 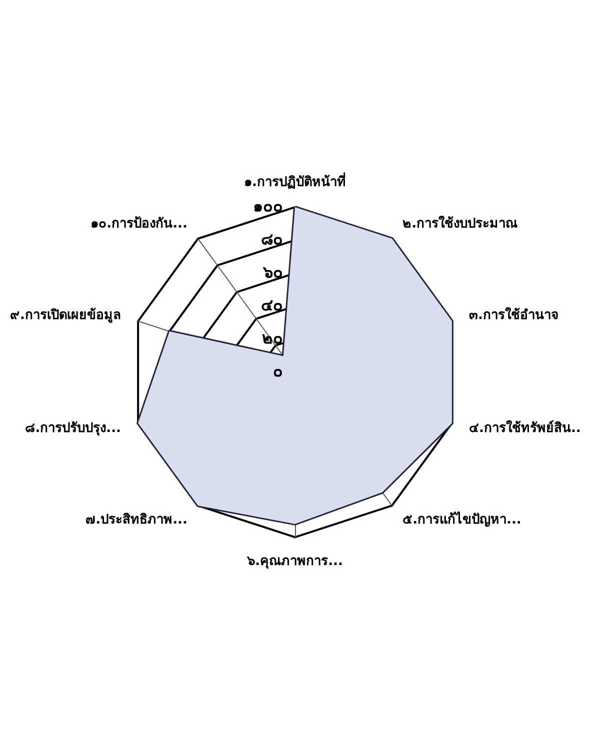 I want to click on y-tick-label: ๖๐, so click(x=272, y=273).